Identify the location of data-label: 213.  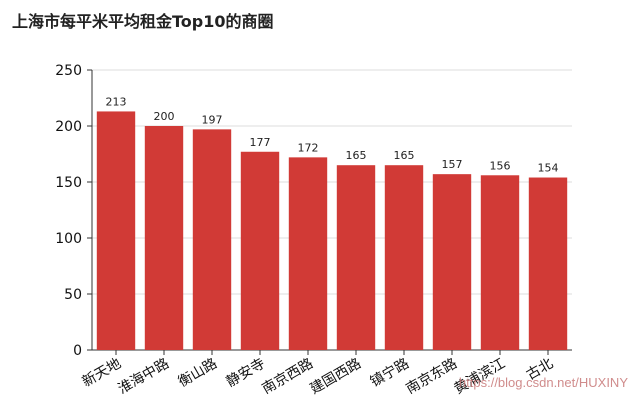
(116, 101).